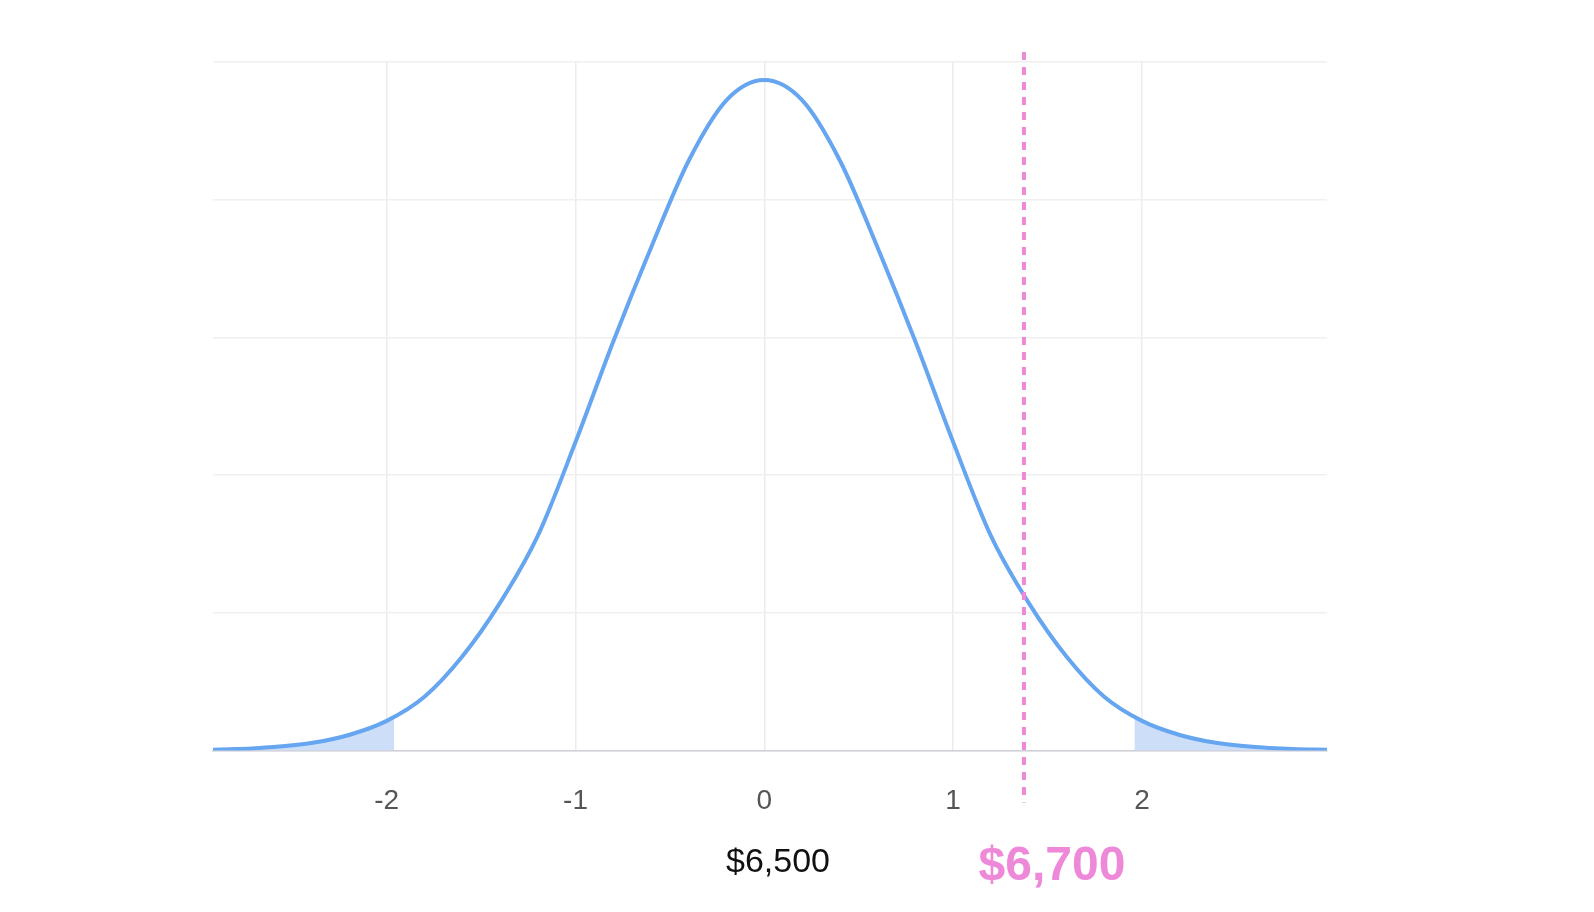 The width and height of the screenshot is (1594, 912). Describe the element at coordinates (1142, 799) in the screenshot. I see `x-tick-label: 2` at that location.